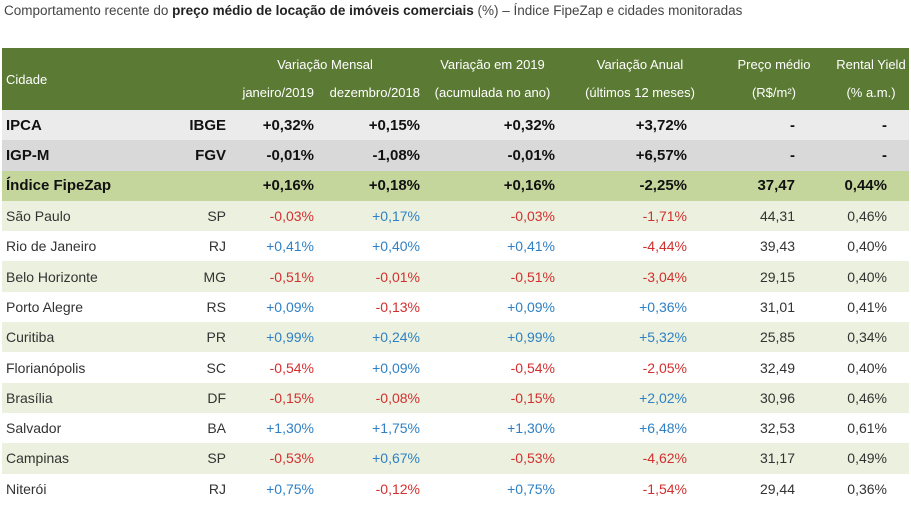  I want to click on row-dez: +0,09%, so click(396, 367).